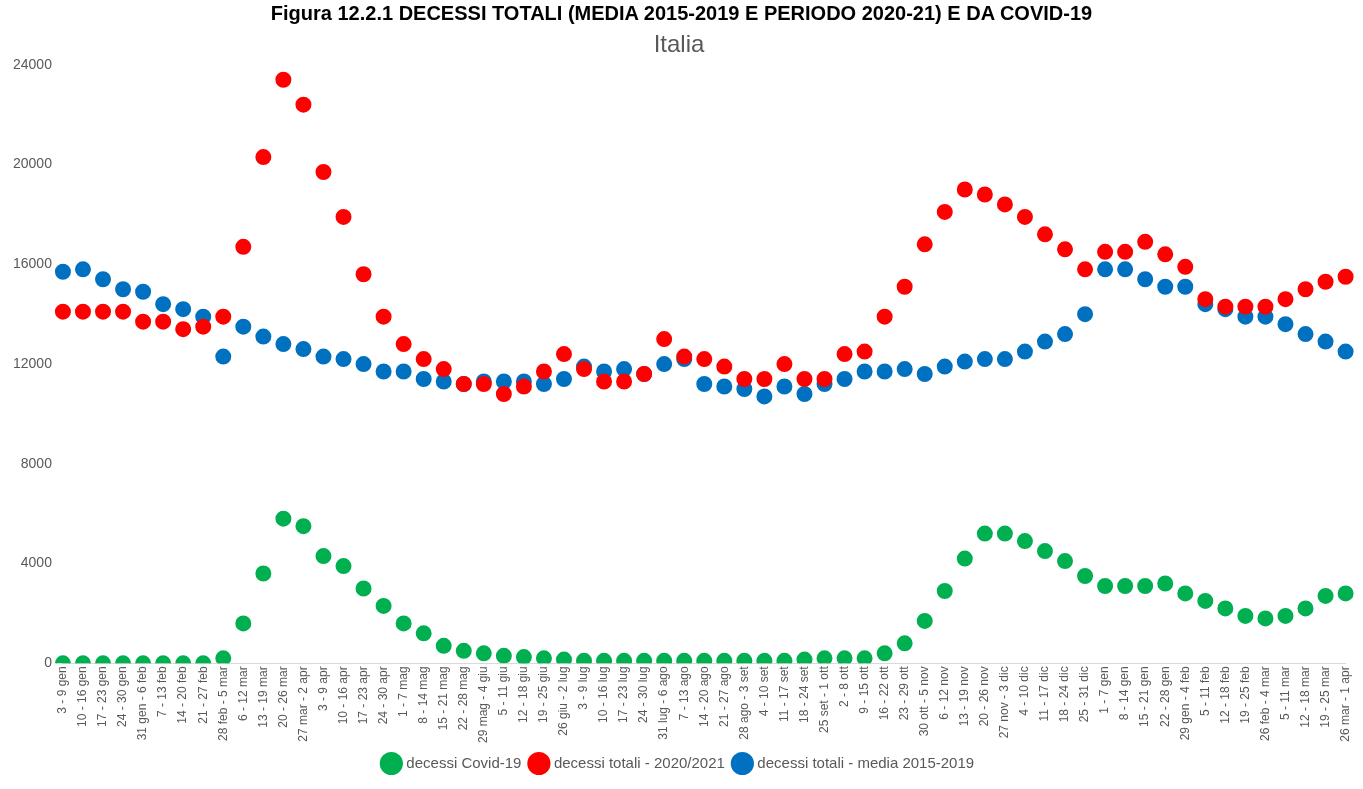 The height and width of the screenshot is (789, 1363). What do you see at coordinates (703, 696) in the screenshot?
I see `x-tick-label: 14 - 20 ago` at bounding box center [703, 696].